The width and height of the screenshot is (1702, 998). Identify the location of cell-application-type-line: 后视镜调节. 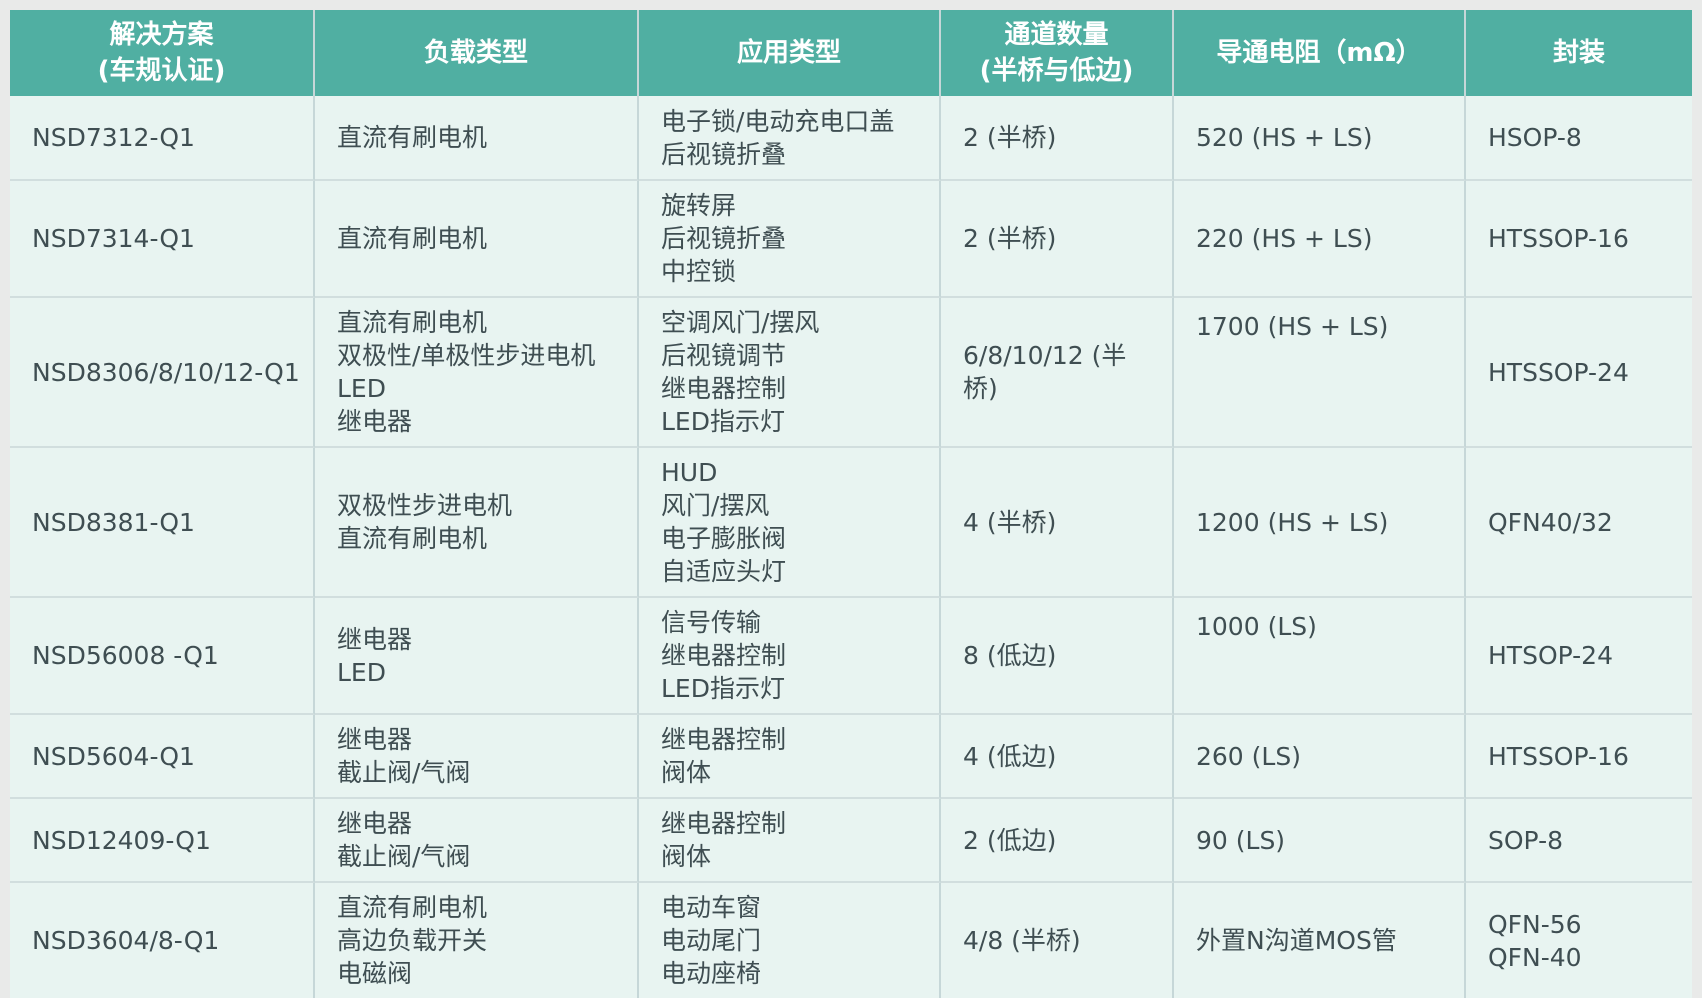
(724, 355).